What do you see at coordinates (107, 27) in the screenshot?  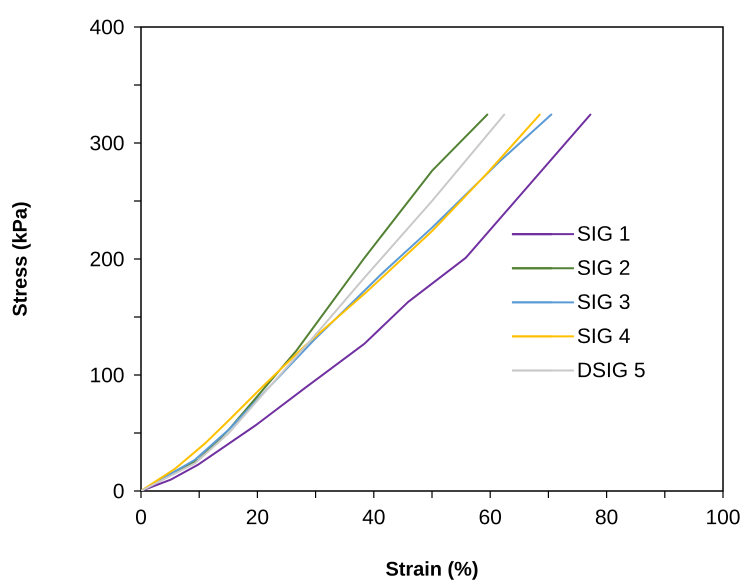 I see `y-tick-label: 400` at bounding box center [107, 27].